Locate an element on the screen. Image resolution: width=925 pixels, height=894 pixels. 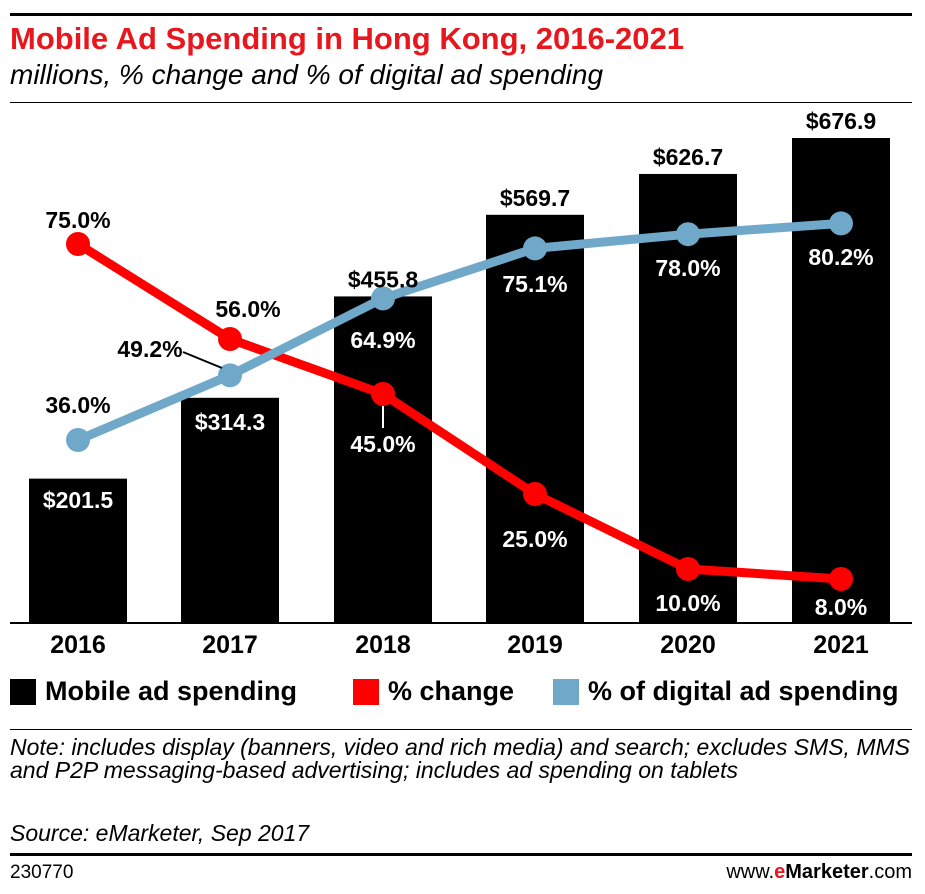
x-tick-label: 2020 is located at coordinates (688, 645).